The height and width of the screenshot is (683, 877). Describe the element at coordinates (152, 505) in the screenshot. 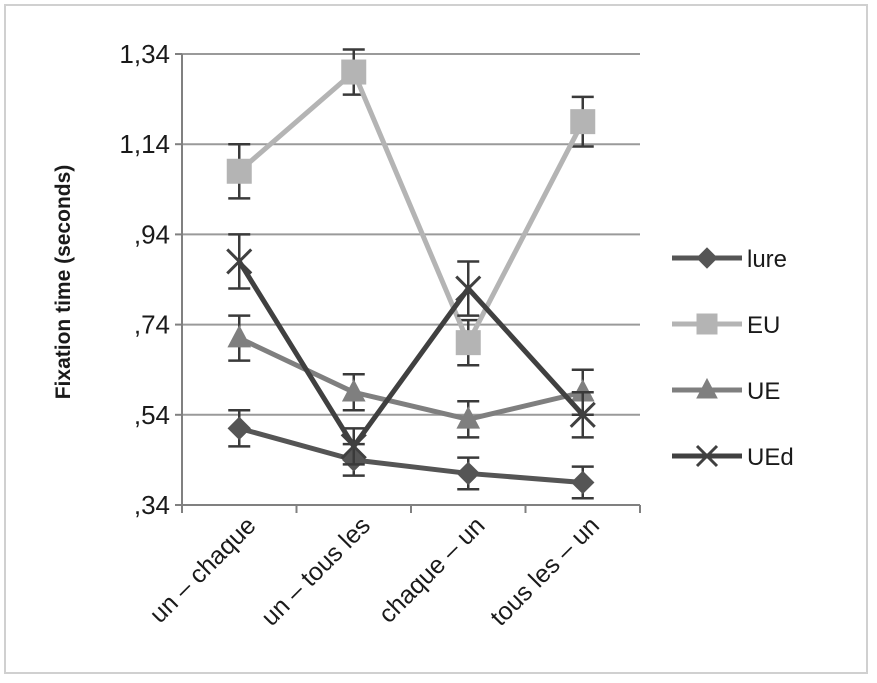

I see `y-tick-label: ,34` at that location.